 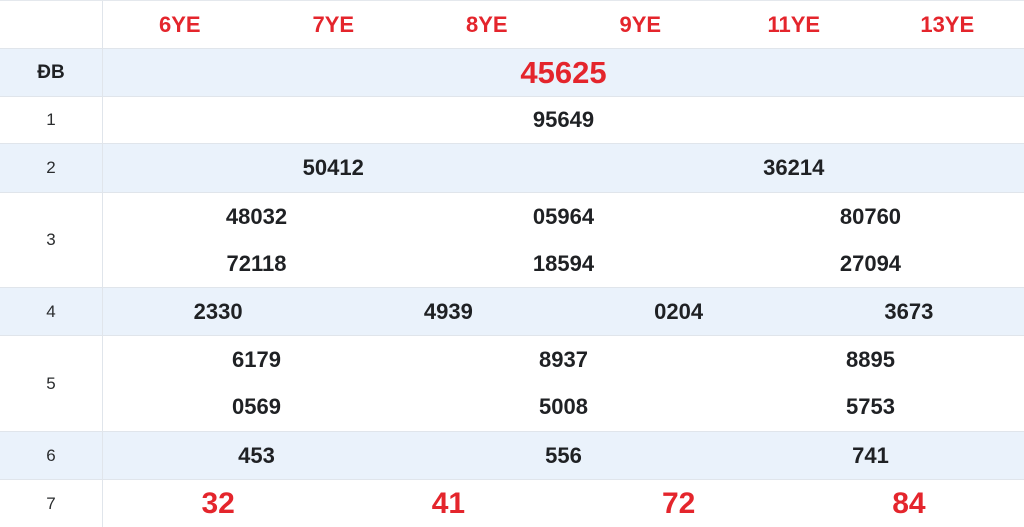 I want to click on prize-value: 48032, so click(x=256, y=216).